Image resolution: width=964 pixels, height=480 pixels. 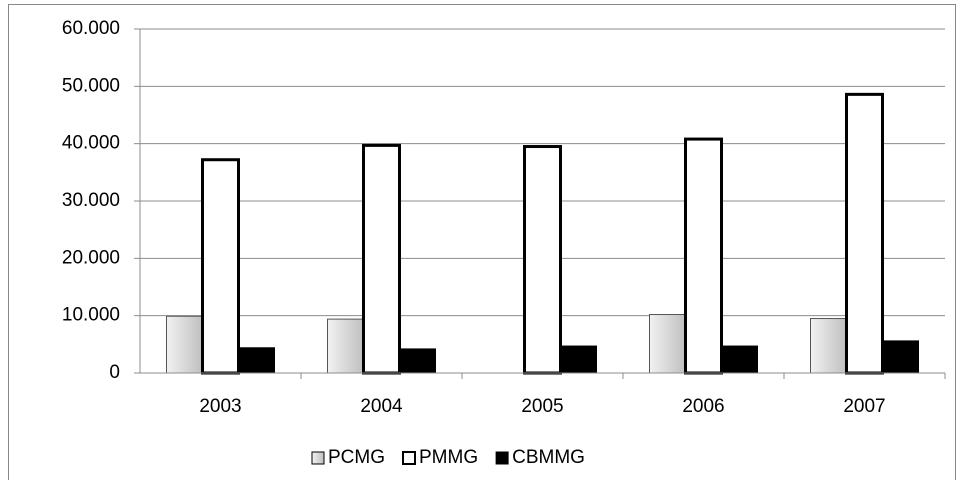 What do you see at coordinates (548, 457) in the screenshot?
I see `legend-label: CBMMG` at bounding box center [548, 457].